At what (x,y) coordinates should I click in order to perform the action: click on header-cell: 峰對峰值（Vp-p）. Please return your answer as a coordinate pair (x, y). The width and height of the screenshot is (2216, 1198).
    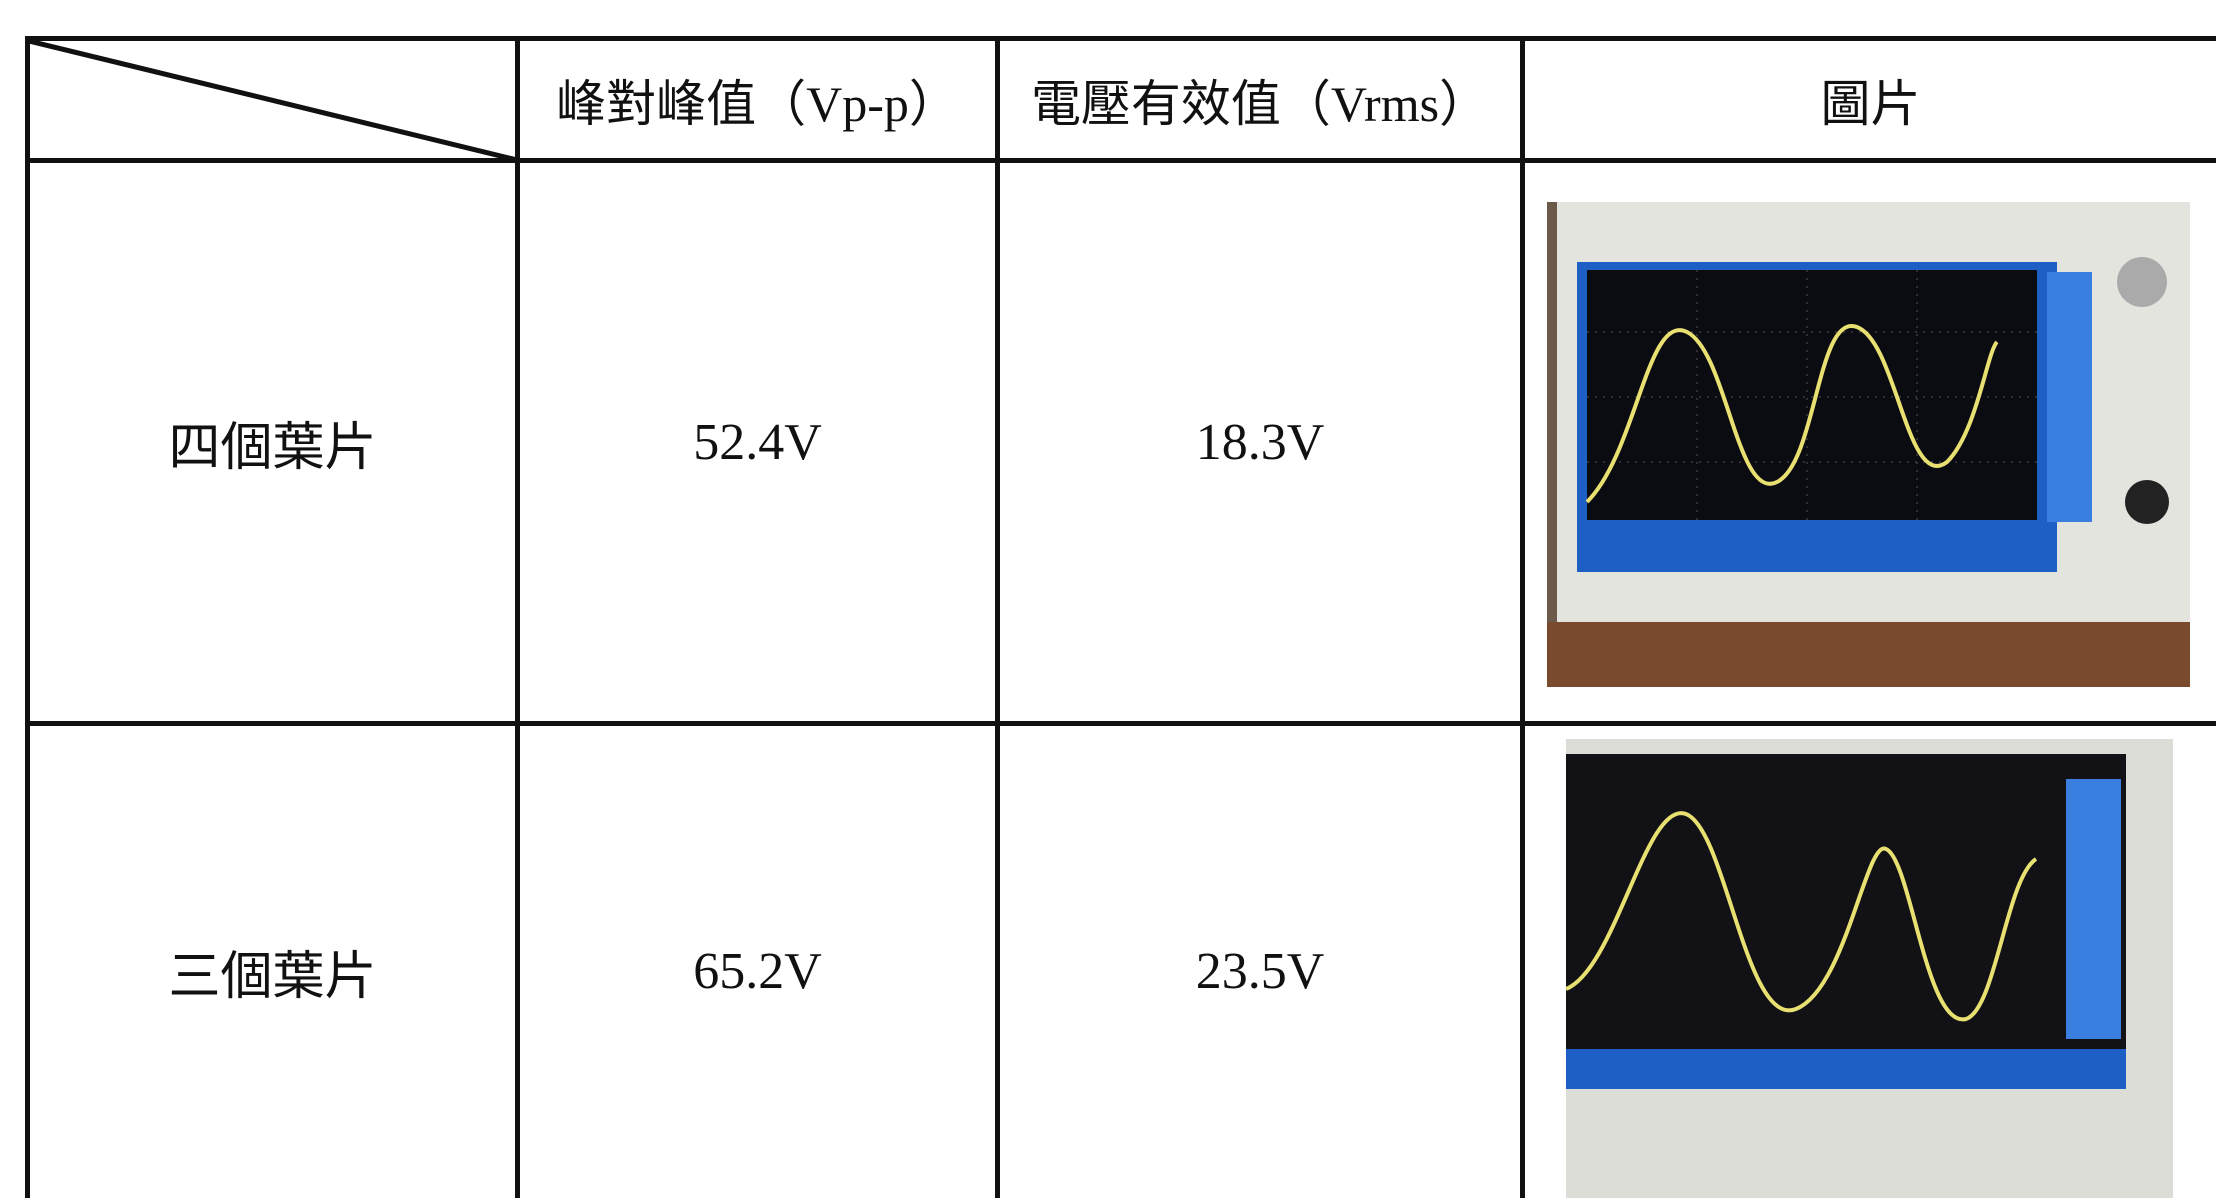
    Looking at the image, I should click on (757, 103).